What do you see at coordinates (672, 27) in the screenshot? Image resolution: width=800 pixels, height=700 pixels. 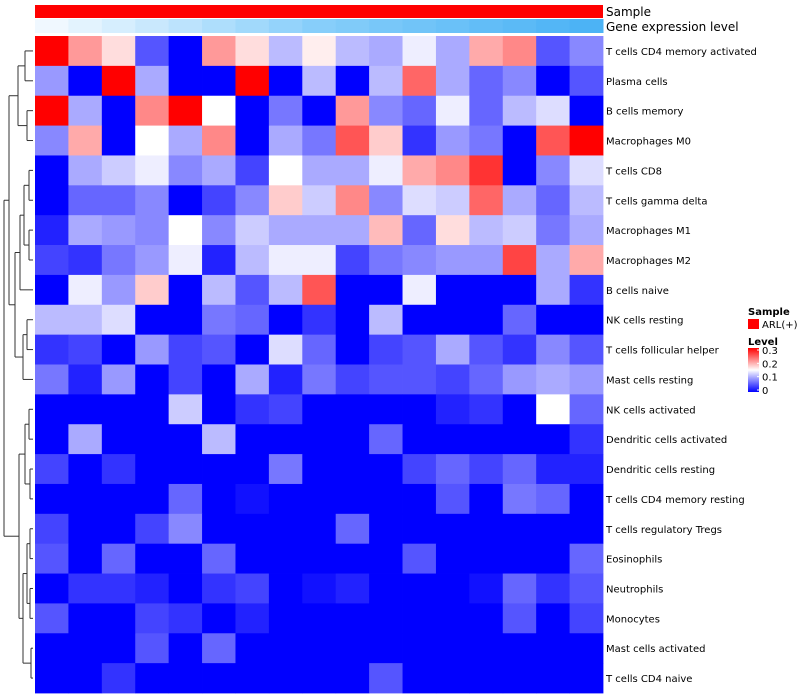 I see `expression-annotation-label: Gene expression level` at bounding box center [672, 27].